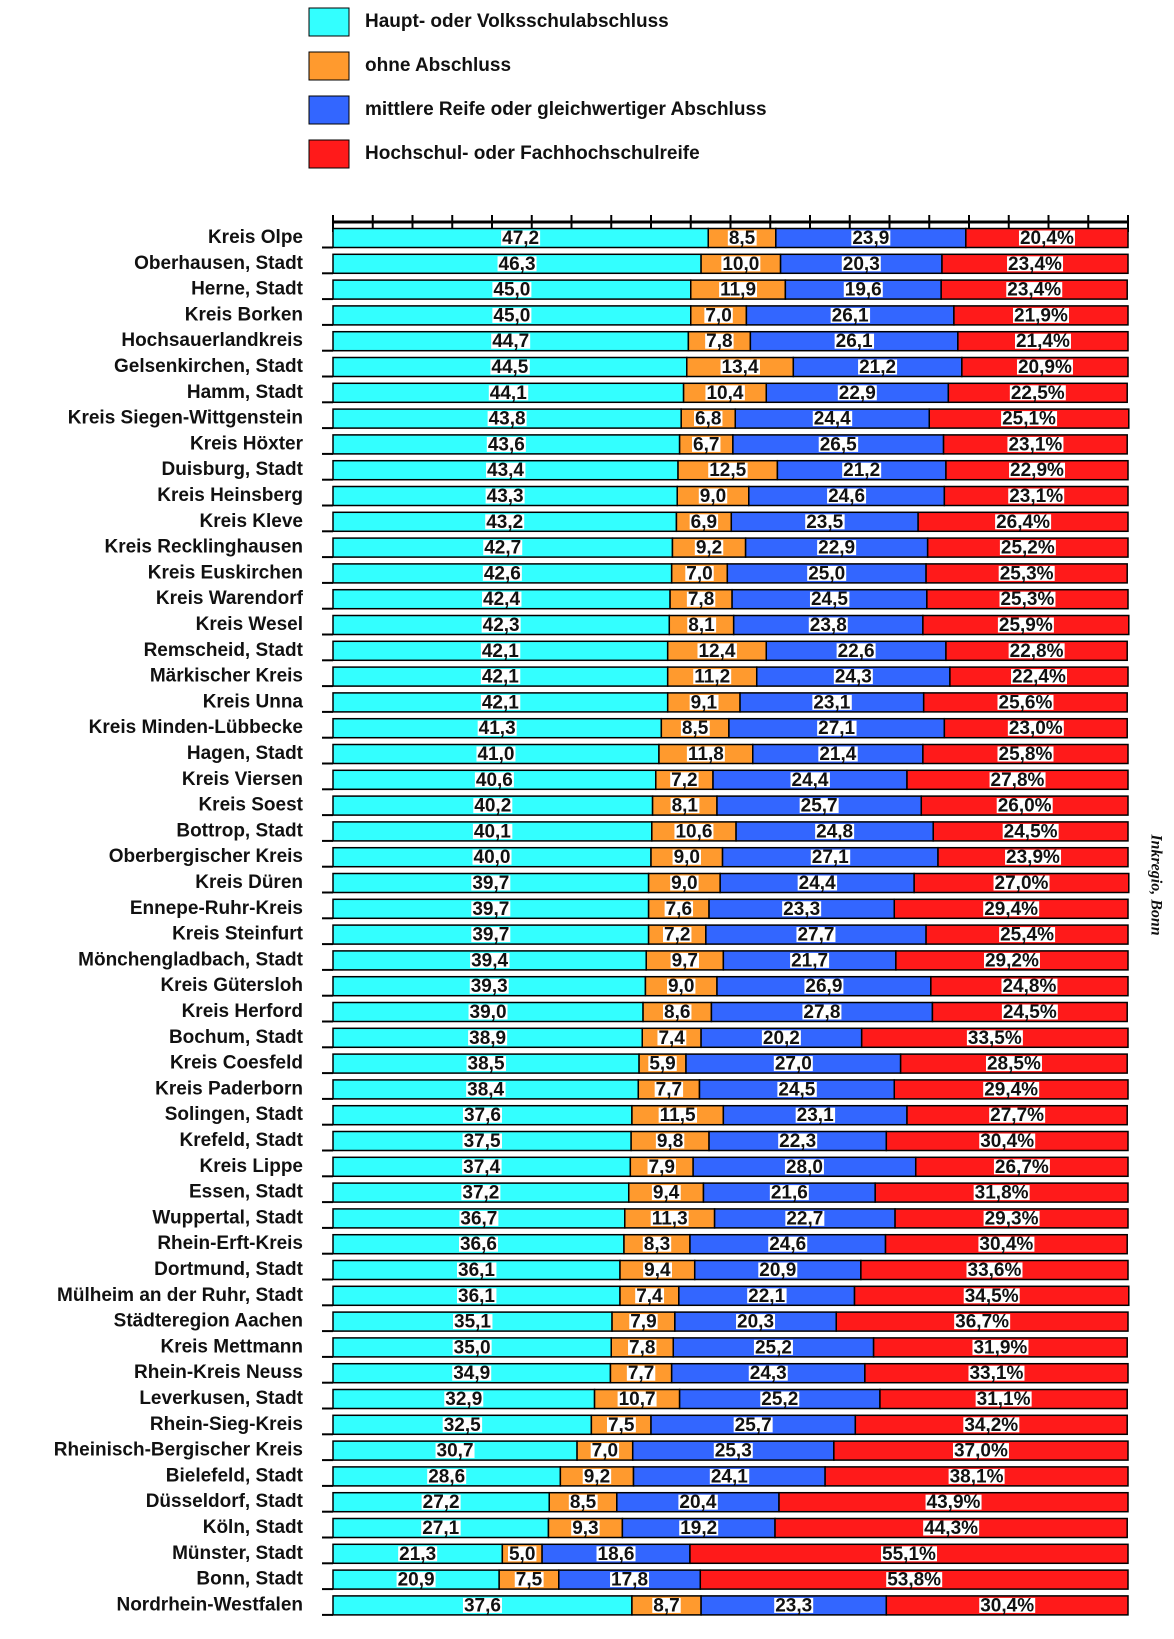  I want to click on value-label: 11,9, so click(738, 290).